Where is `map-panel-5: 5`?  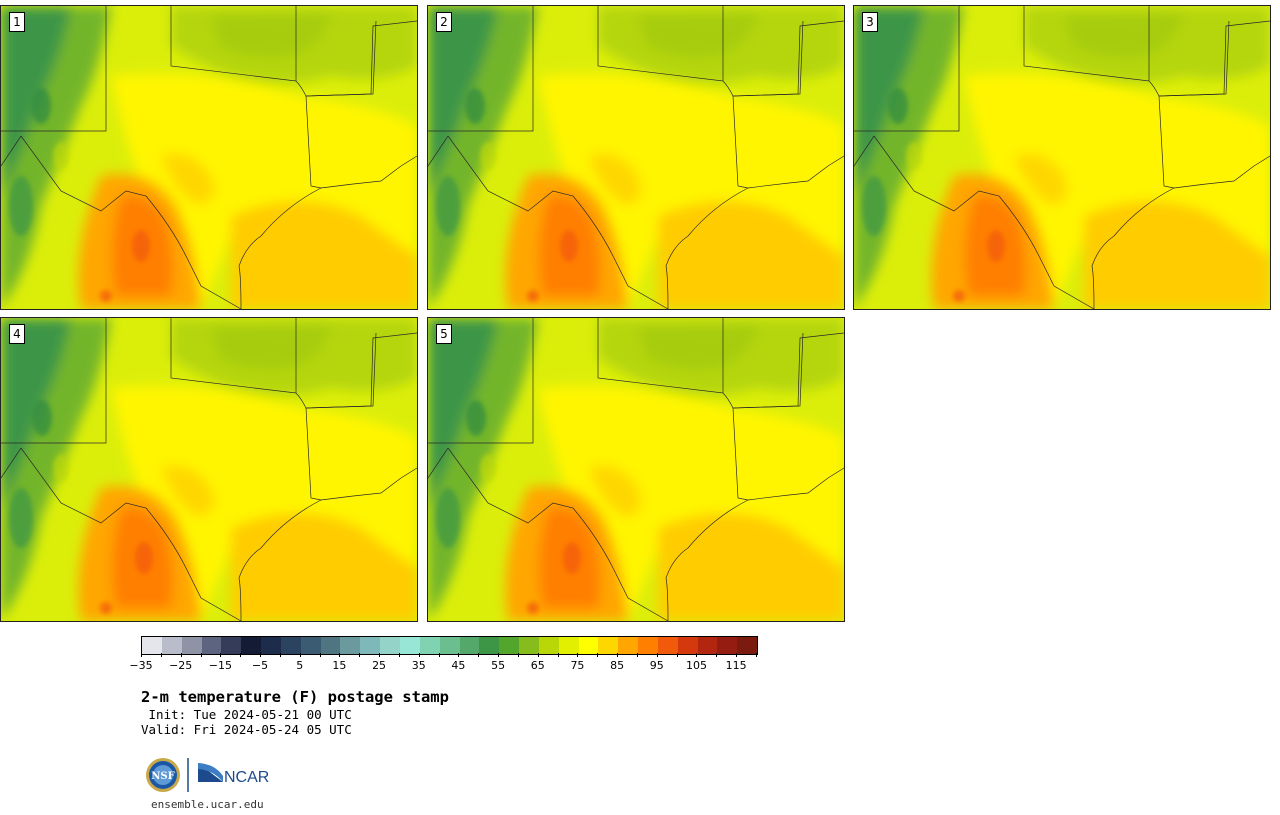 map-panel-5: 5 is located at coordinates (636, 469).